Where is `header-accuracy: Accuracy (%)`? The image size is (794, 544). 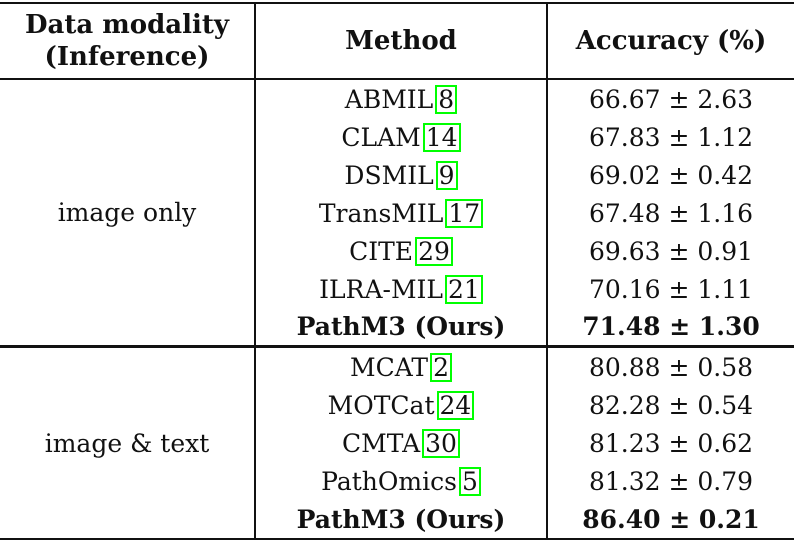
header-accuracy: Accuracy (%) is located at coordinates (671, 41).